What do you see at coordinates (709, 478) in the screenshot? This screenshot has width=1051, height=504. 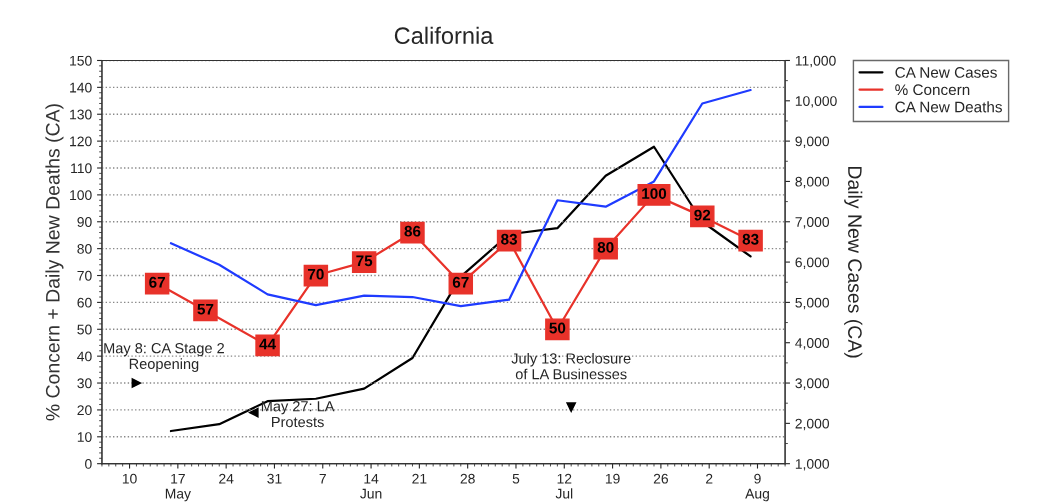 I see `x-tick-label: 2` at bounding box center [709, 478].